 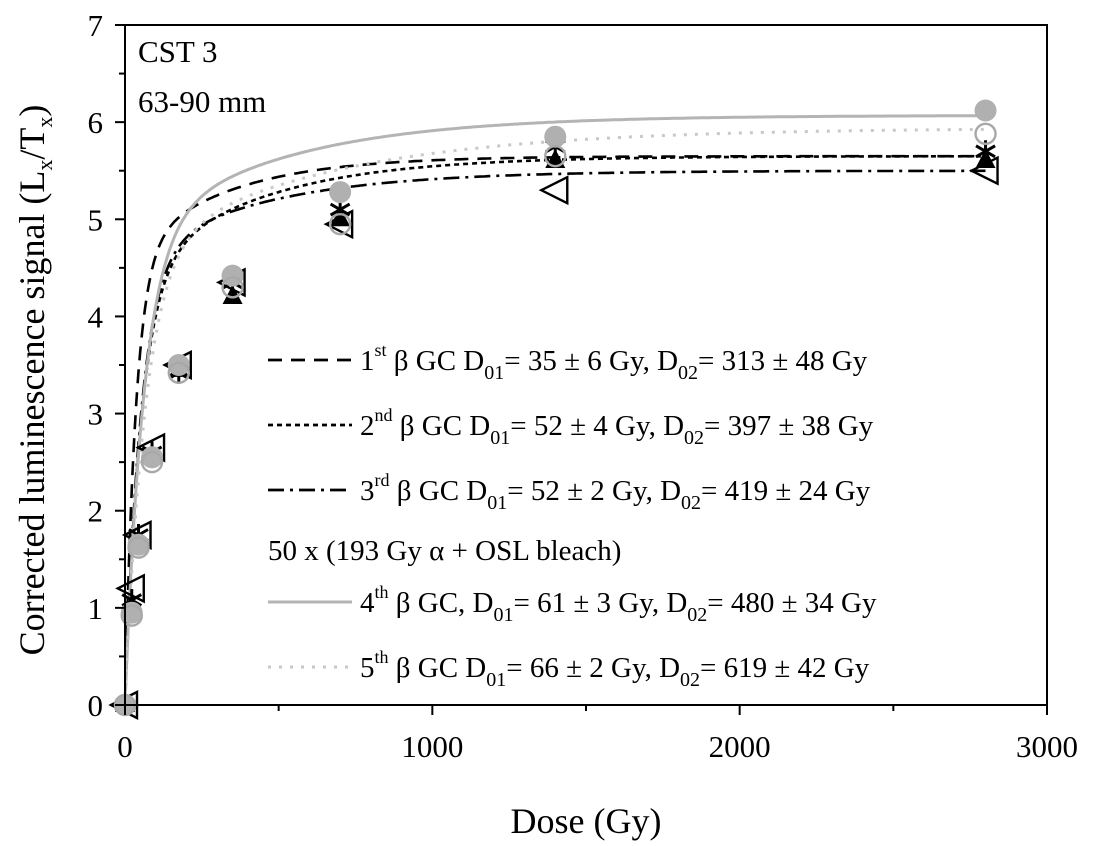 What do you see at coordinates (586, 821) in the screenshot?
I see `x-axis-label: Dose (Gy)` at bounding box center [586, 821].